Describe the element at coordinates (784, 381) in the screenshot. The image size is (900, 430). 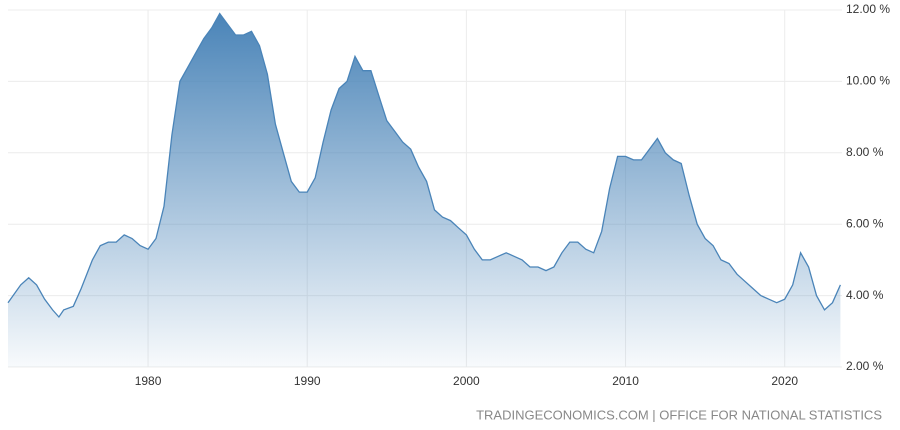
I see `x-tick-label: 2020` at that location.